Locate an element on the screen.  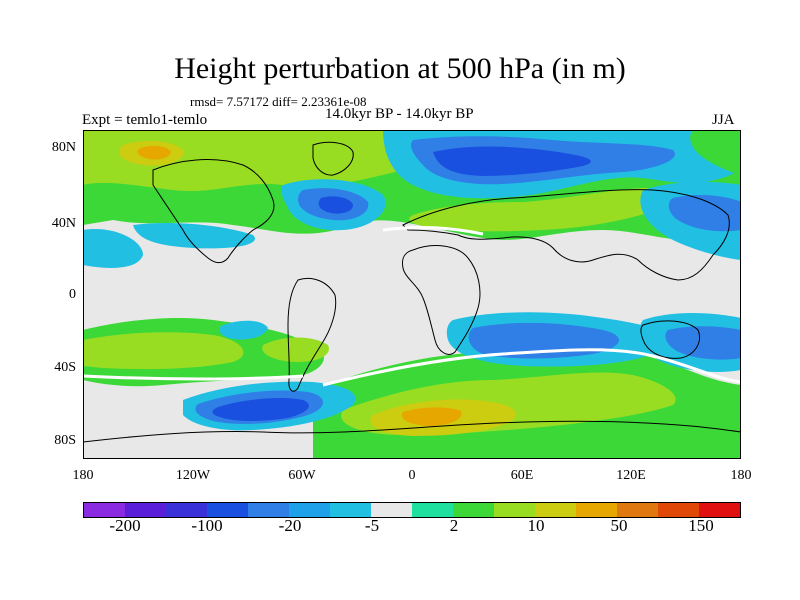
y-label-40n: 40N is located at coordinates (63, 223).